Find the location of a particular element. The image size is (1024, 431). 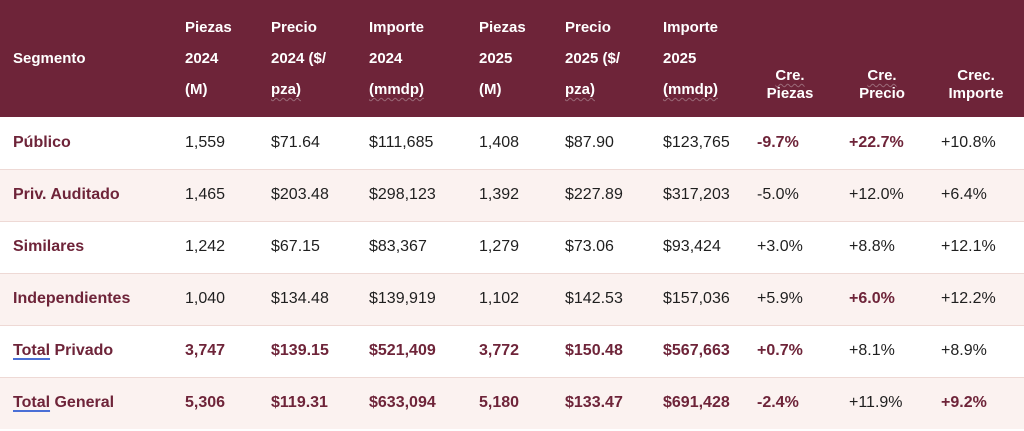

cell-importe-2024: $633,094 is located at coordinates (411, 402).